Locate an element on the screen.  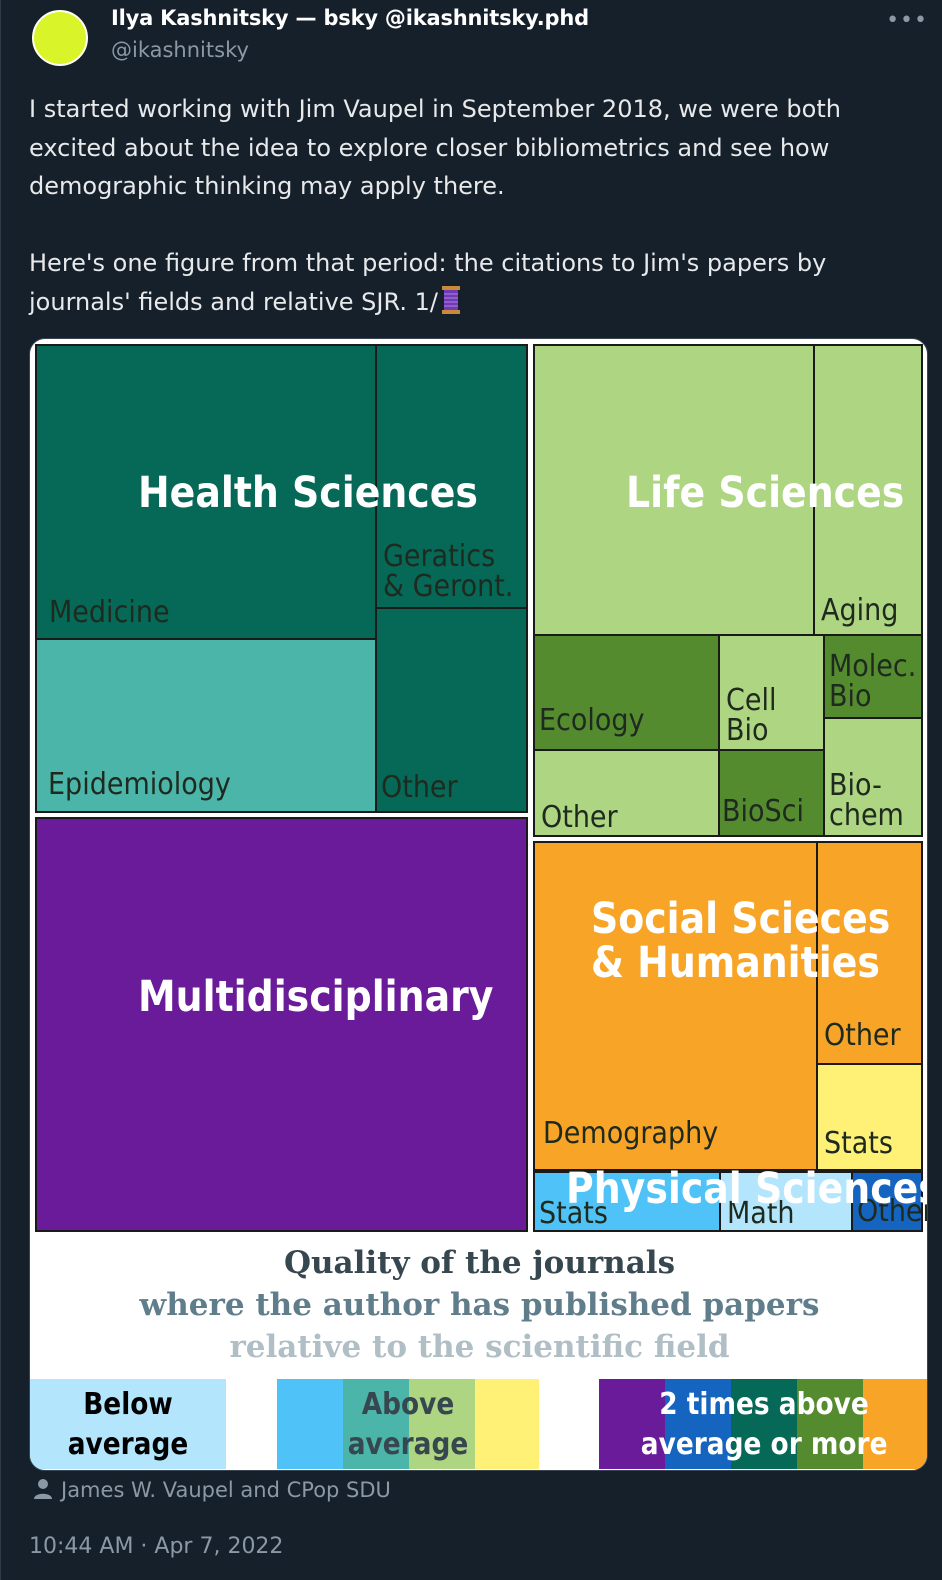
legend-above-label: Above average is located at coordinates (408, 1424).